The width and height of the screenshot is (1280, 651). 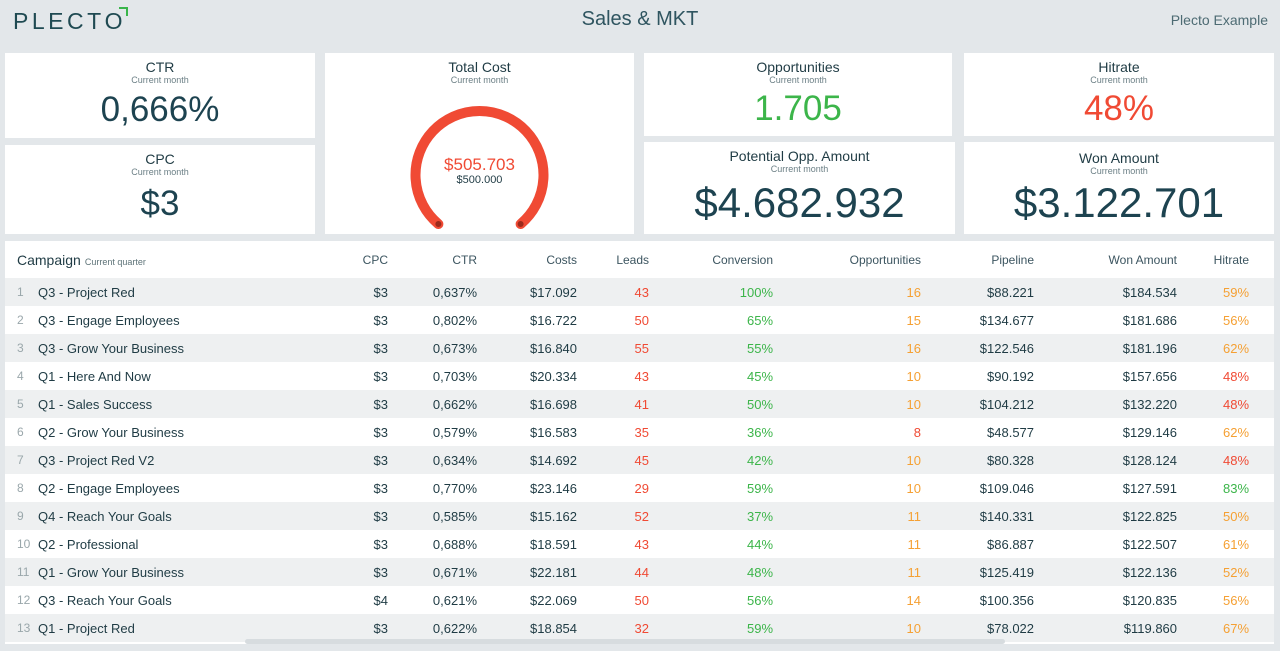 I want to click on conversion-cell: 36%, so click(x=760, y=432).